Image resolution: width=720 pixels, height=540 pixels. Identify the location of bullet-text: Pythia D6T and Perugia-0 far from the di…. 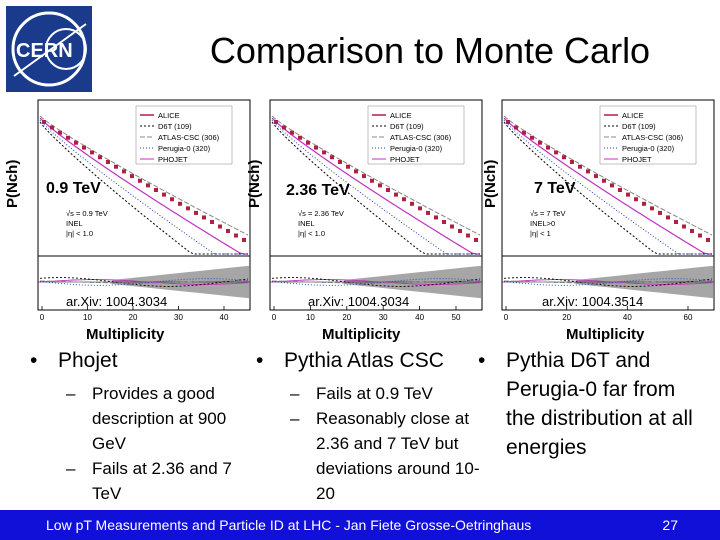
(599, 404).